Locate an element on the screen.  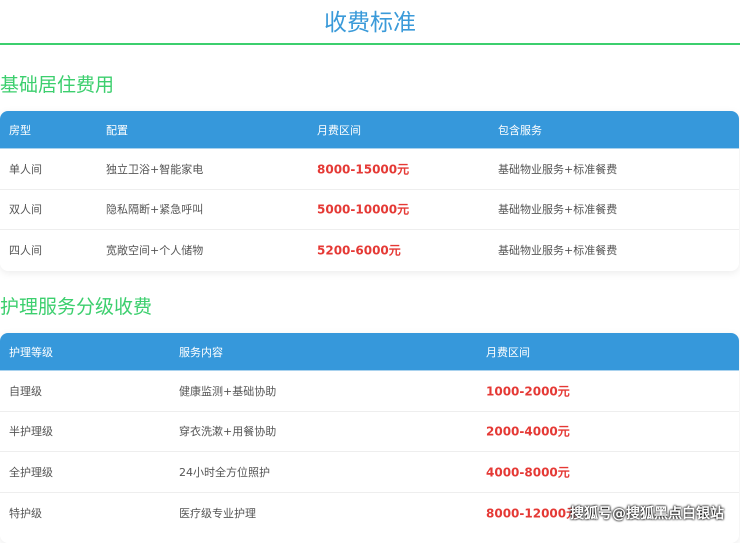
care-level: 自理级 is located at coordinates (25, 391).